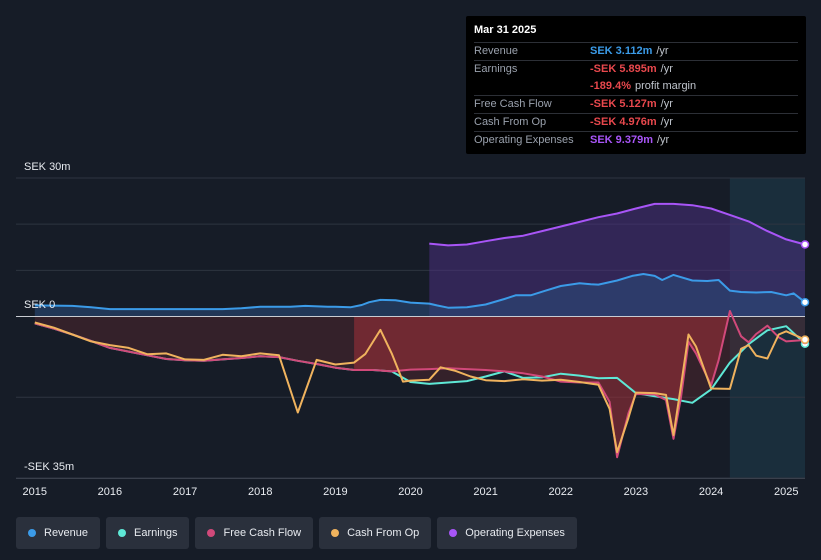  Describe the element at coordinates (610, 86) in the screenshot. I see `tooltip-value: -189.4%` at that location.